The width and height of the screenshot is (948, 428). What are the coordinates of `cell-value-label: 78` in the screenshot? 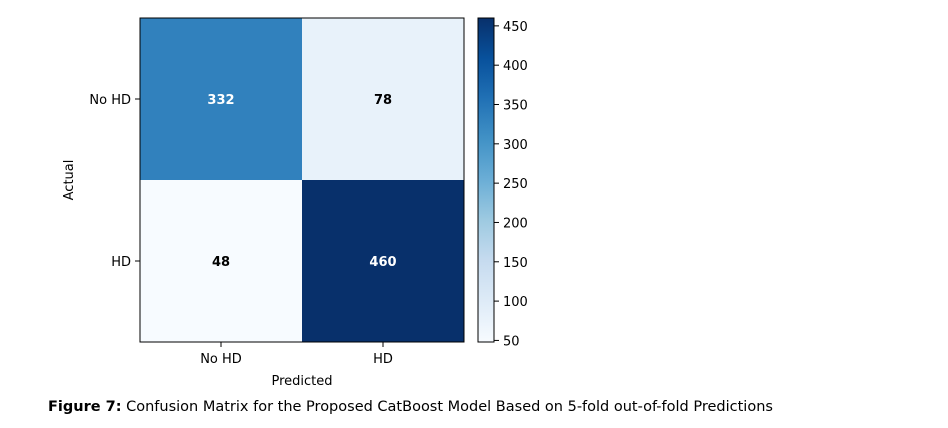 It's located at (383, 100).